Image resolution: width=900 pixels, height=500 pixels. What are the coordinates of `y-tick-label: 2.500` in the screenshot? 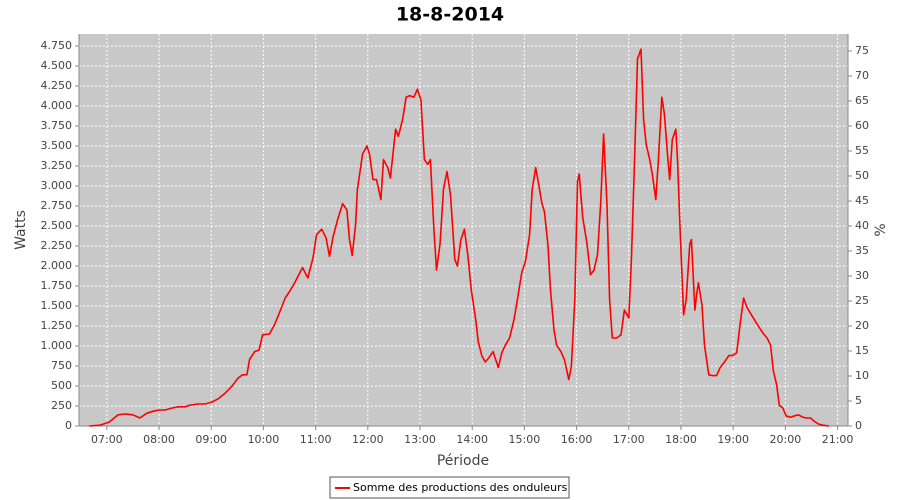 It's located at (57, 225).